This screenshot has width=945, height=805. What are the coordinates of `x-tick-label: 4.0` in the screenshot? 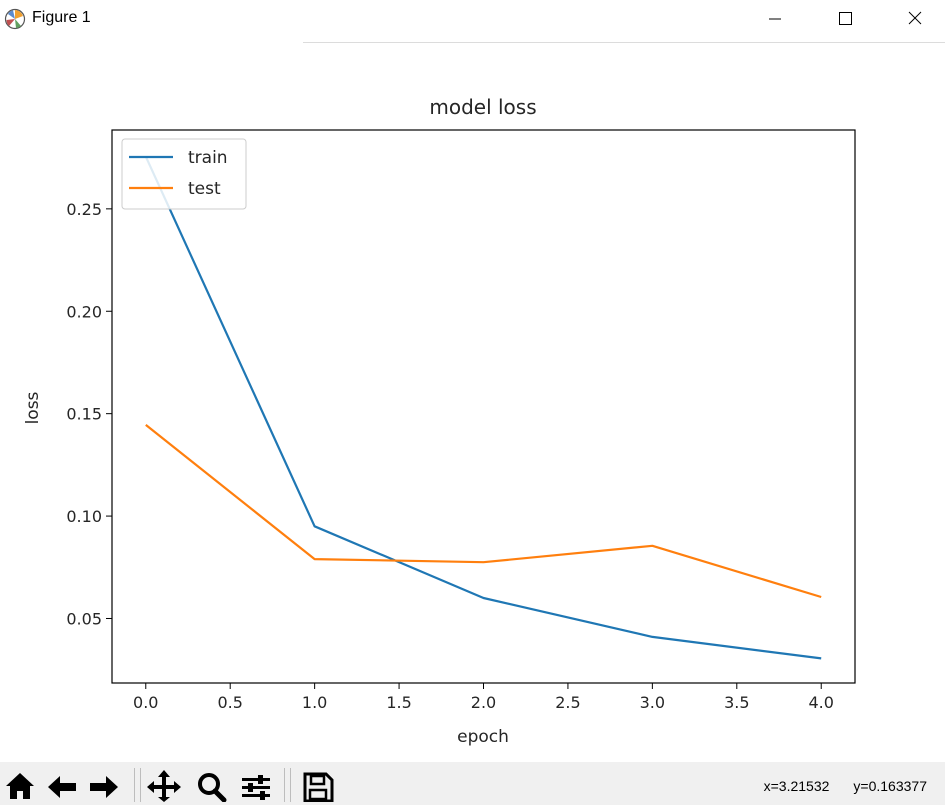 It's located at (821, 702).